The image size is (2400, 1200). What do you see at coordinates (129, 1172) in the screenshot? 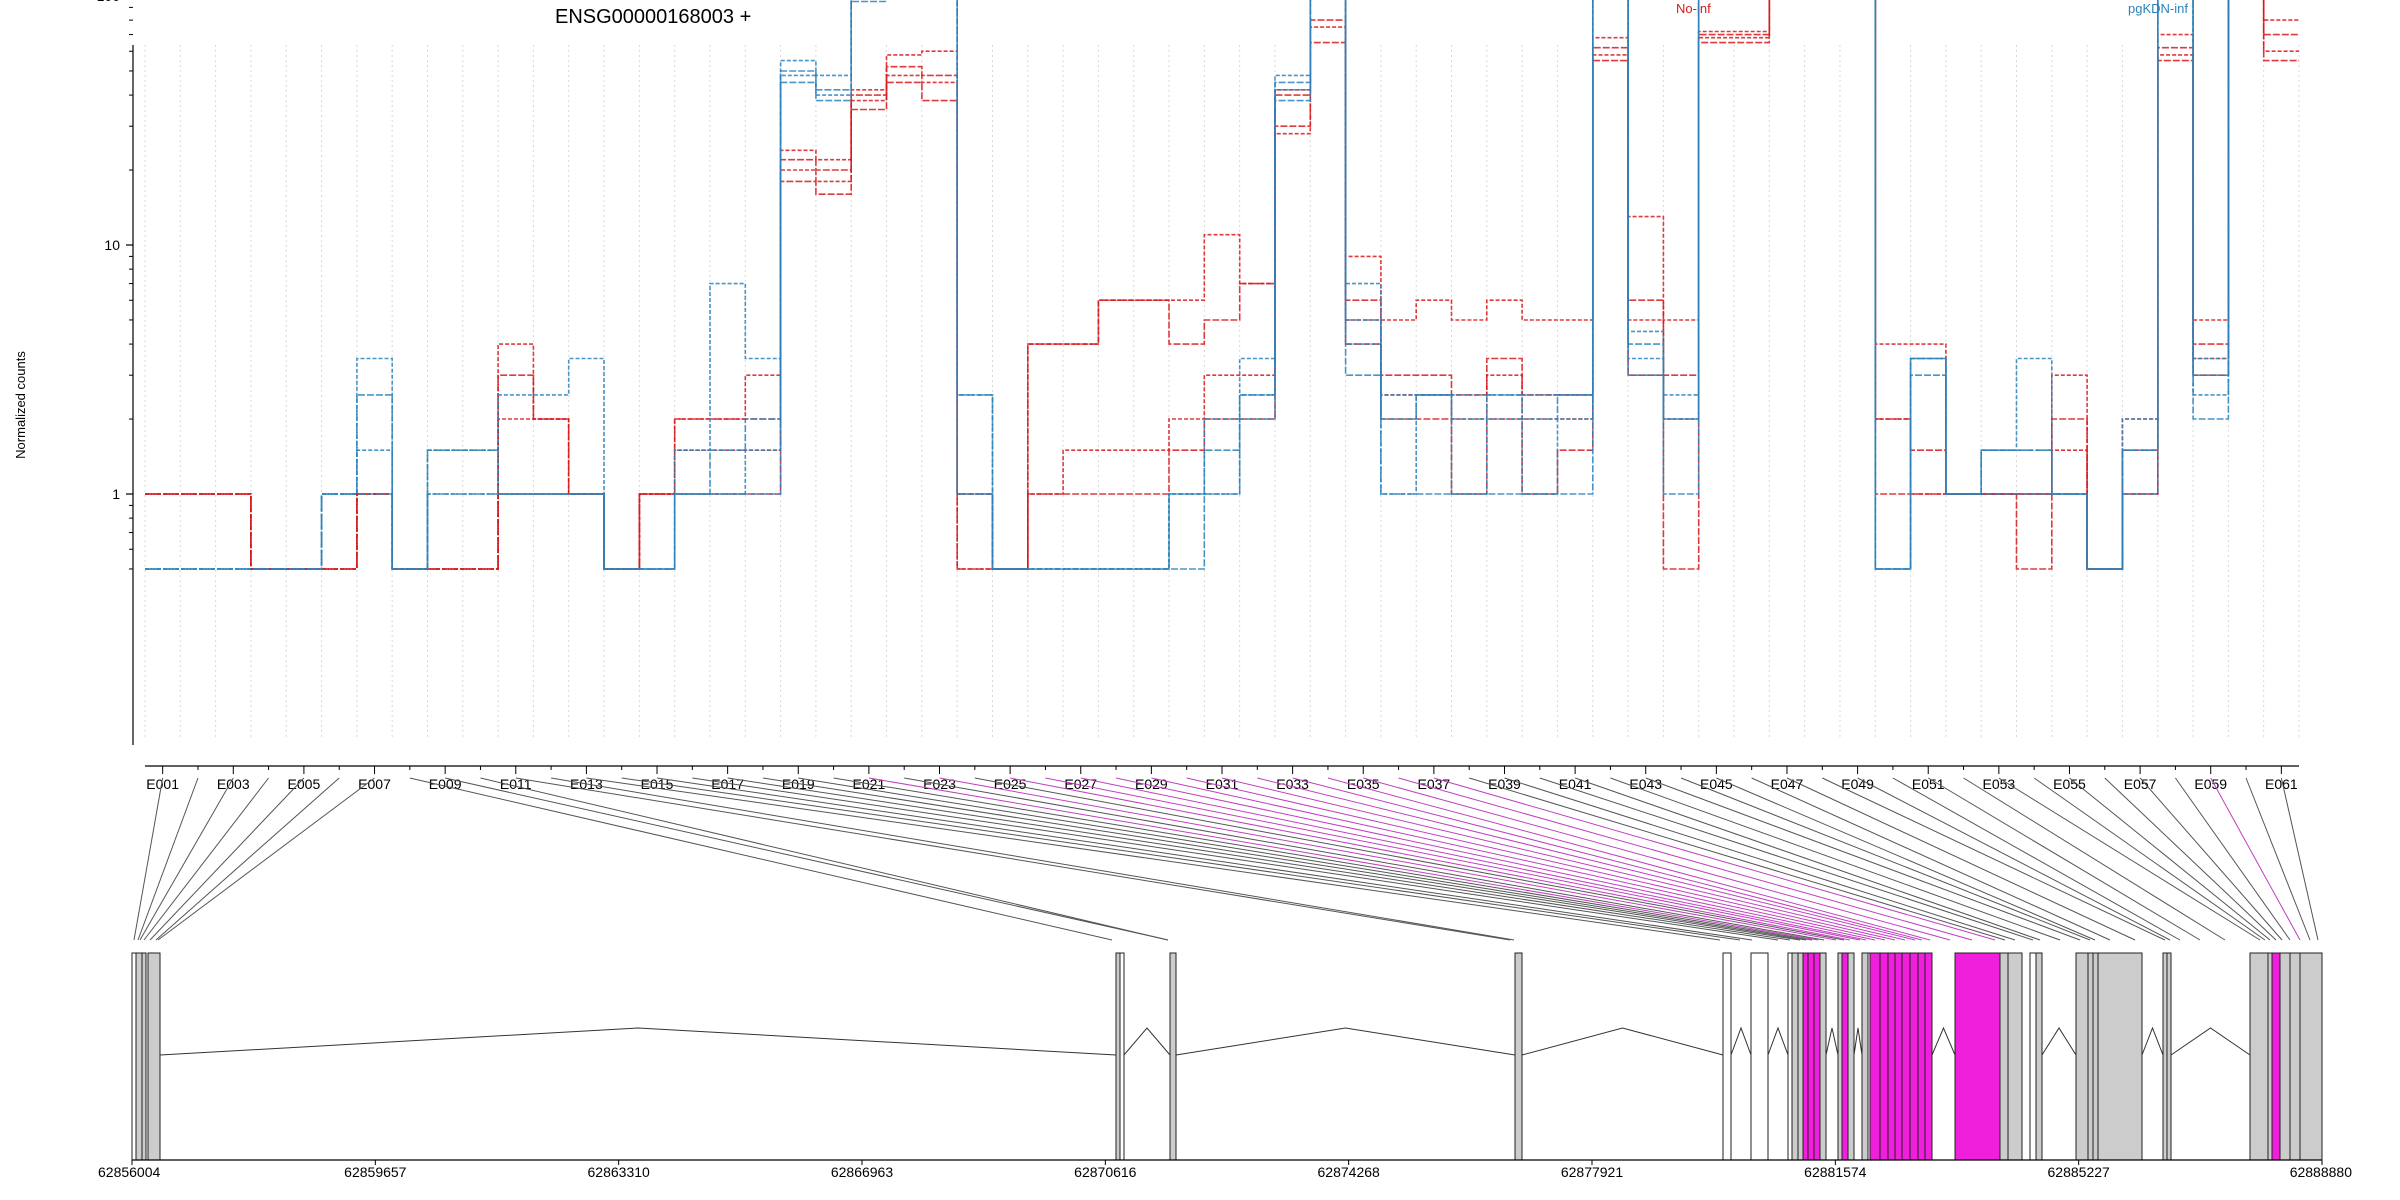
I see `genome-tick-label: 62856004` at bounding box center [129, 1172].